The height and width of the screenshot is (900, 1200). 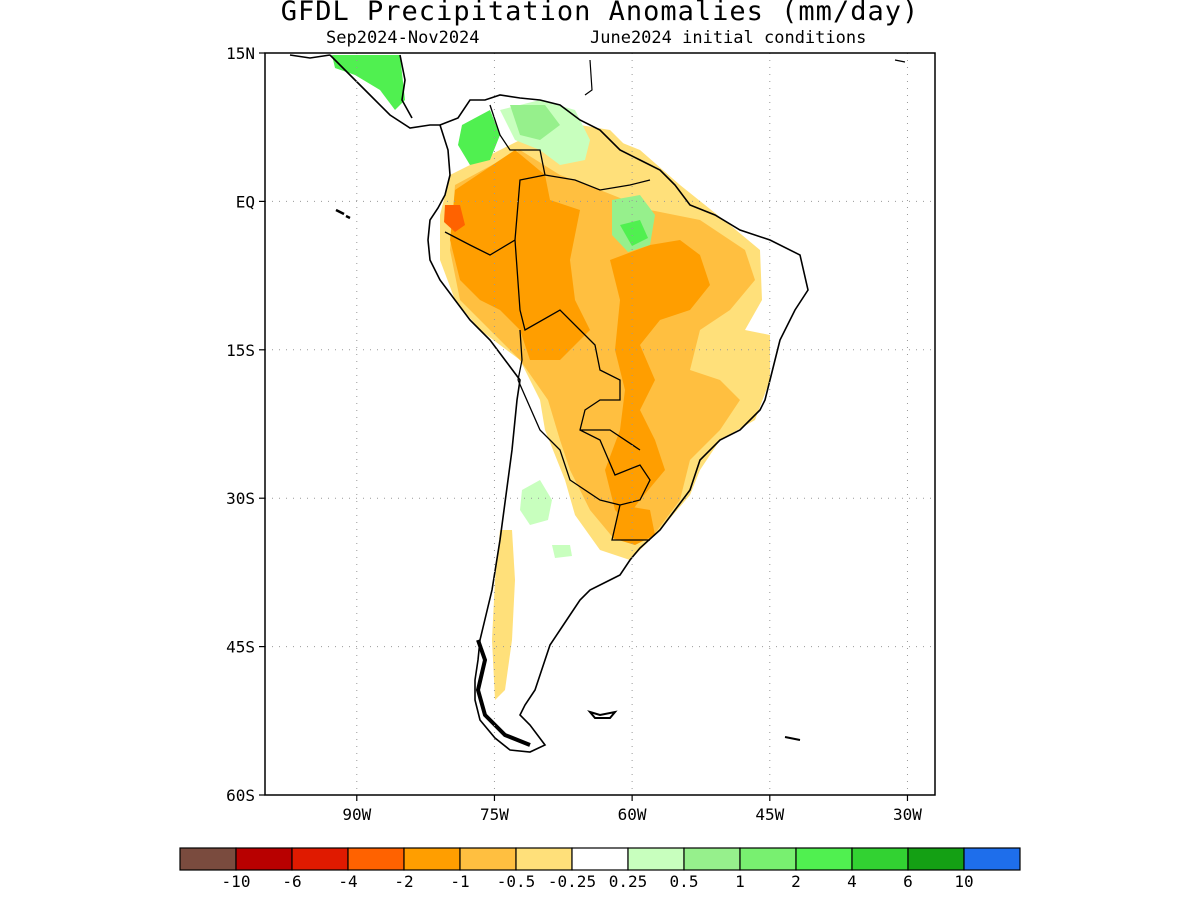 I want to click on colorbar-label: 0.5, so click(x=684, y=881).